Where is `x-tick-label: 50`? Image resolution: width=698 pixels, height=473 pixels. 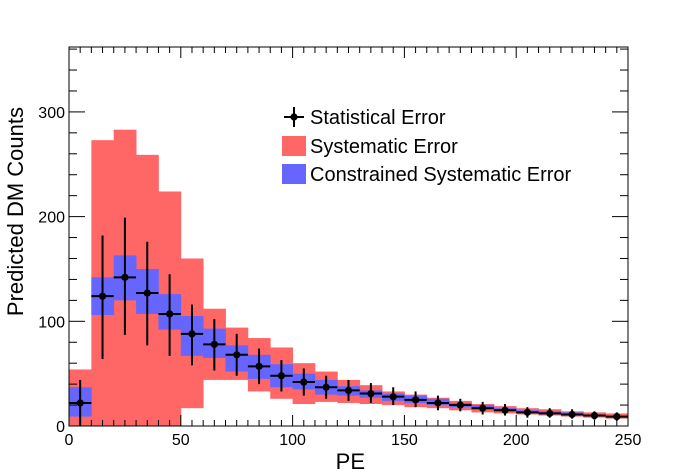 x-tick-label: 50 is located at coordinates (181, 440).